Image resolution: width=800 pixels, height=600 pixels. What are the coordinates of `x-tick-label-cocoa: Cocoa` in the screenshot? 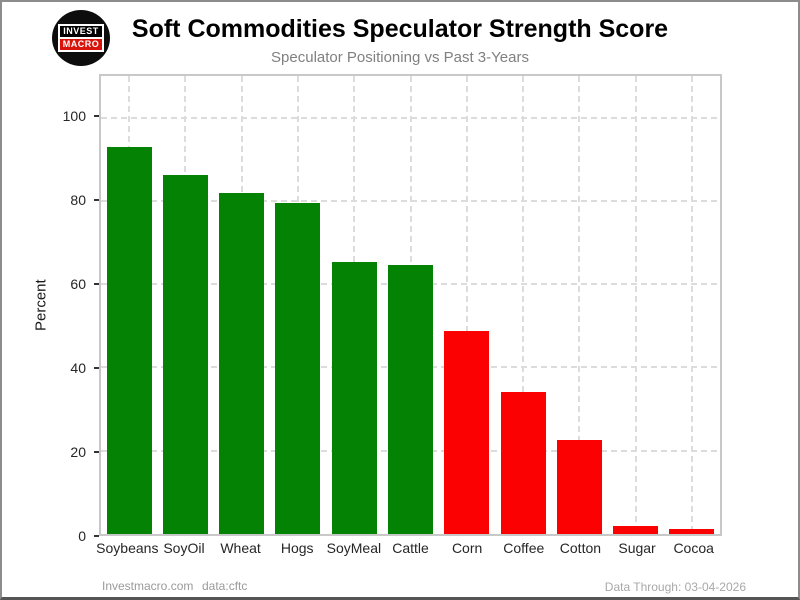 It's located at (693, 548).